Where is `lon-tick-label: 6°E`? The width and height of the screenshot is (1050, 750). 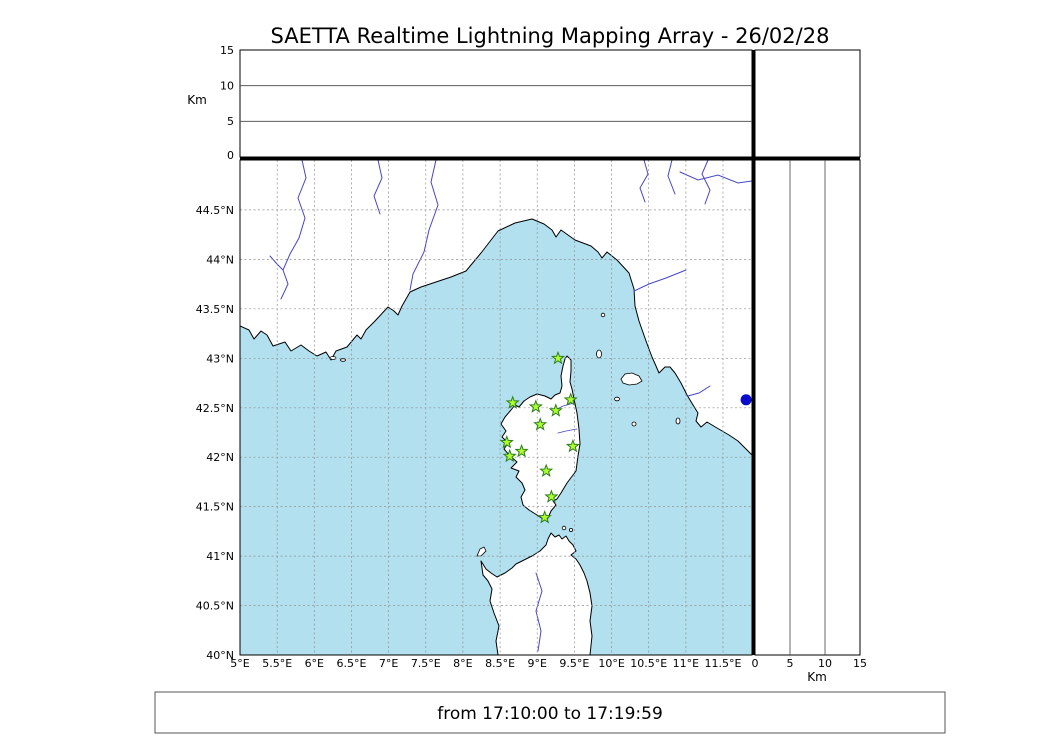 lon-tick-label: 6°E is located at coordinates (314, 663).